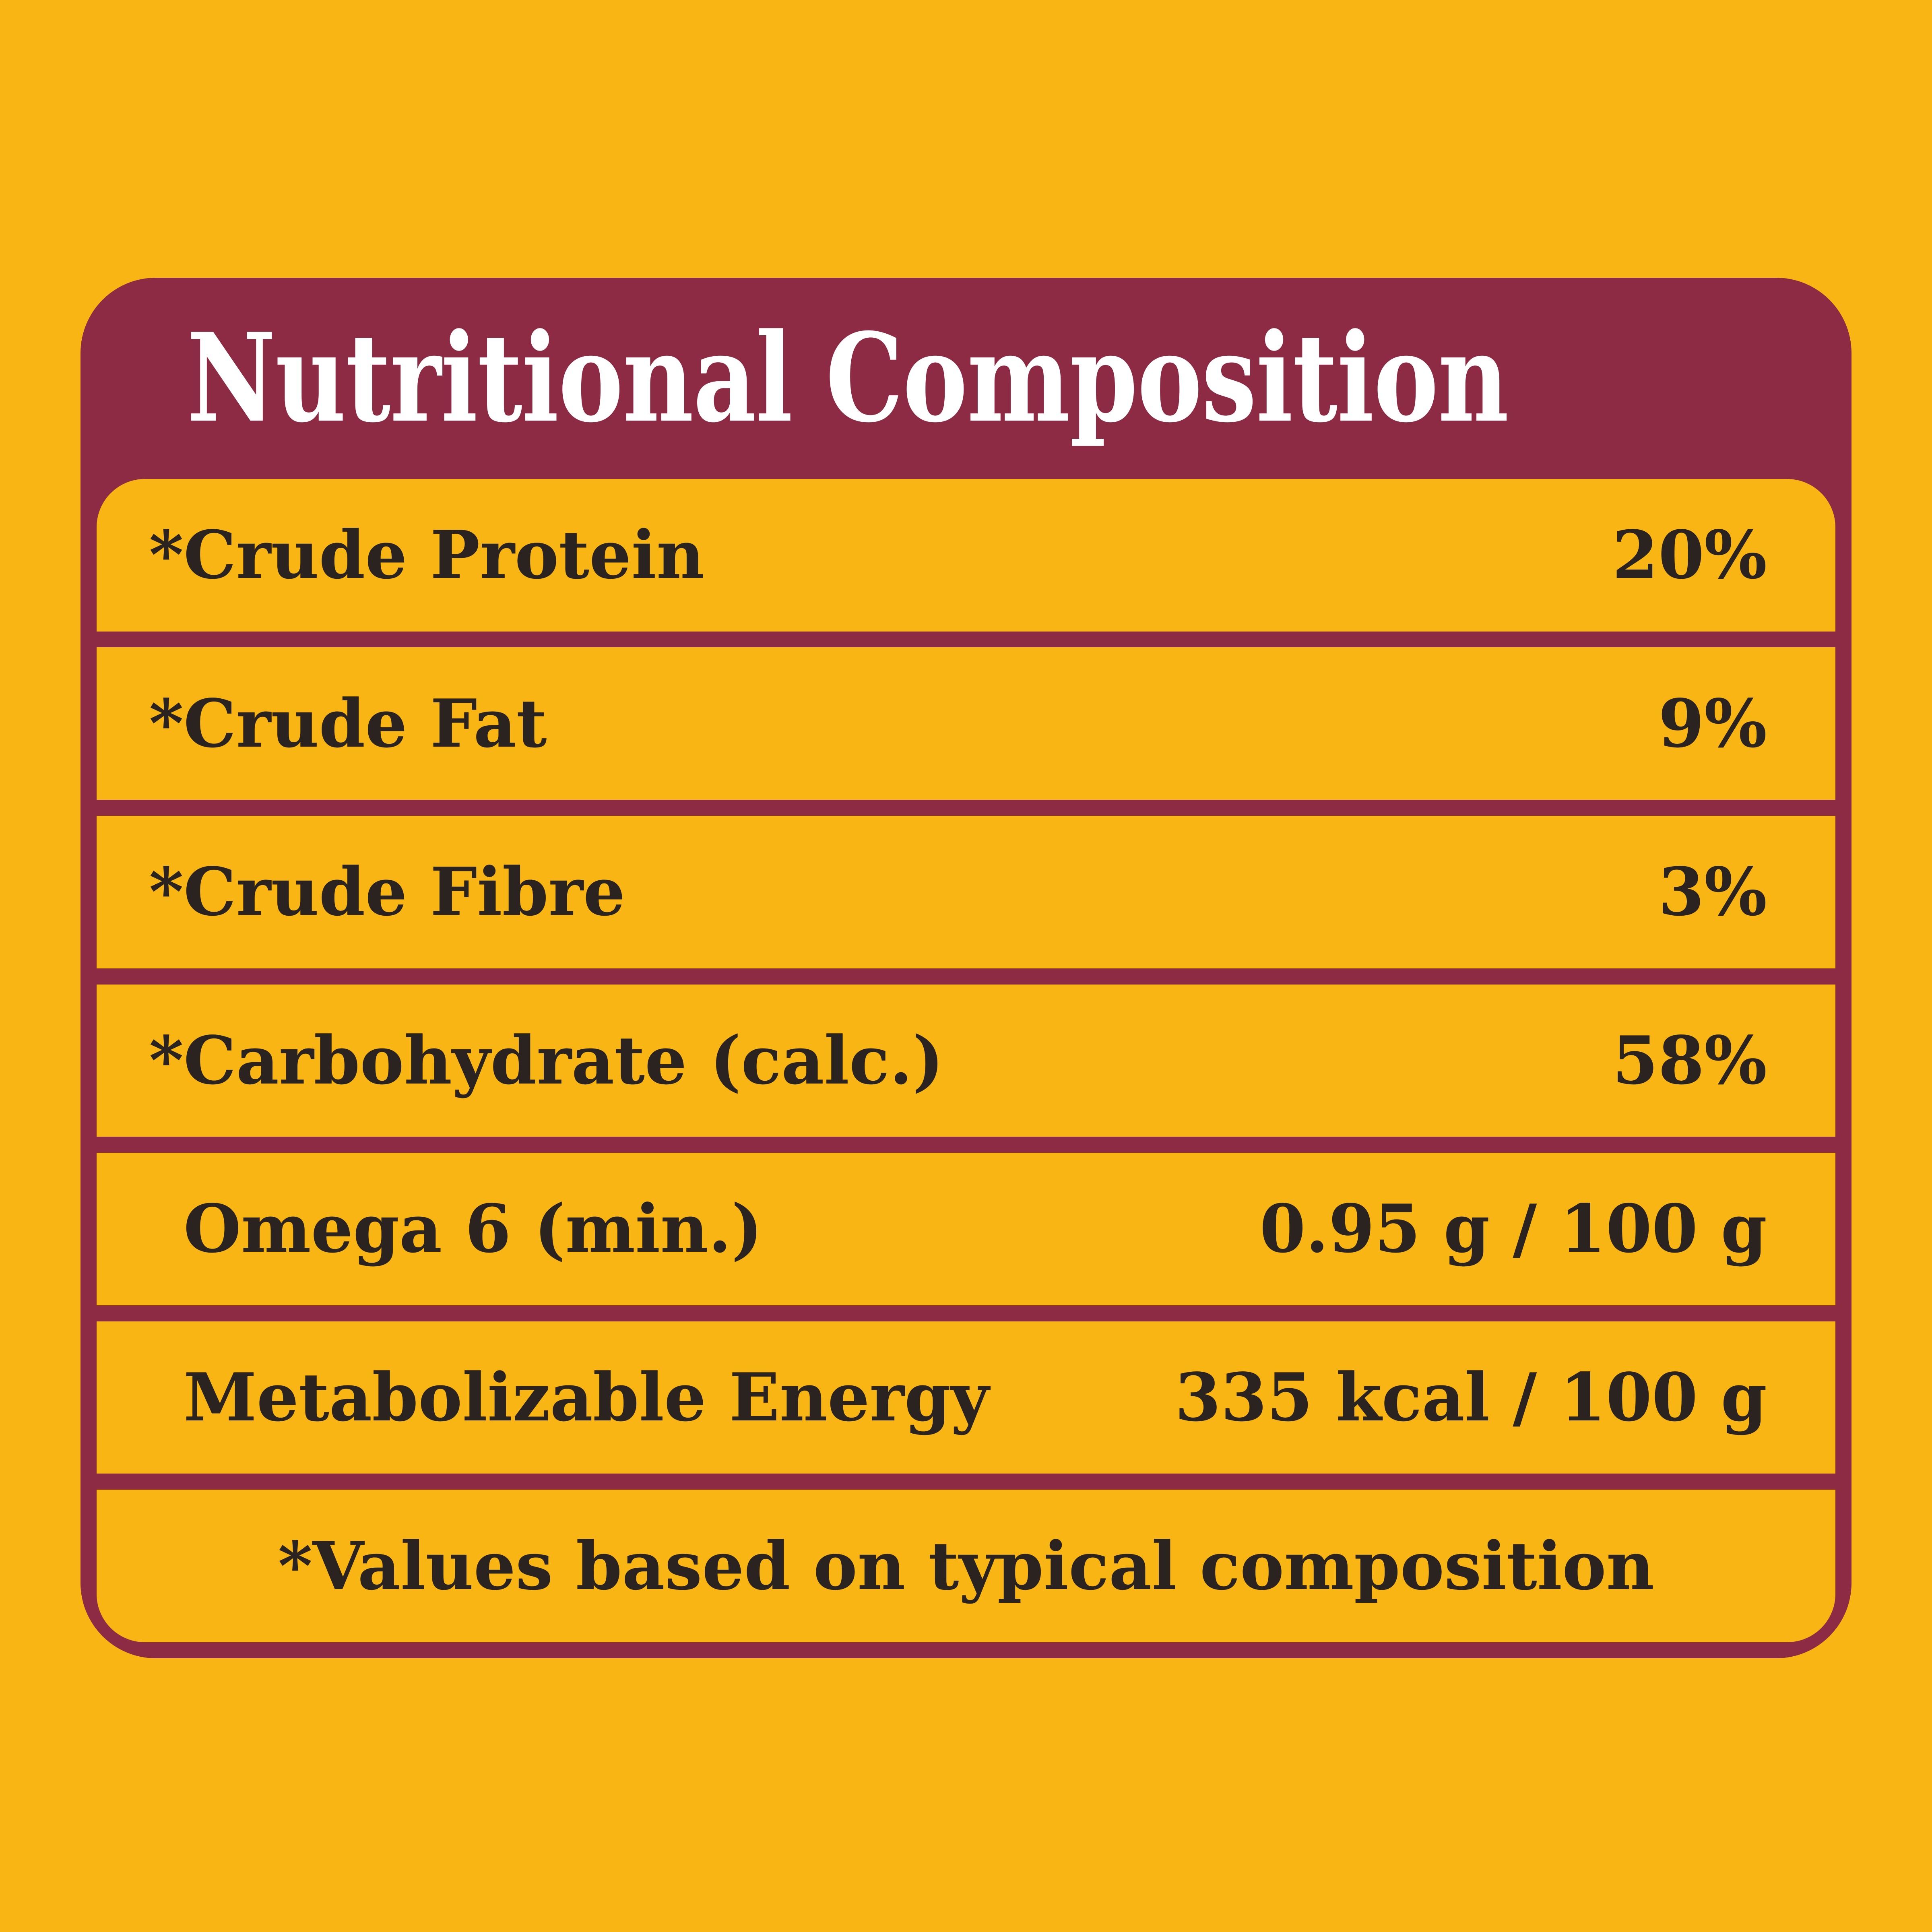 The width and height of the screenshot is (1932, 1932). I want to click on nutrient-name: Omega 6 (min.), so click(473, 1229).